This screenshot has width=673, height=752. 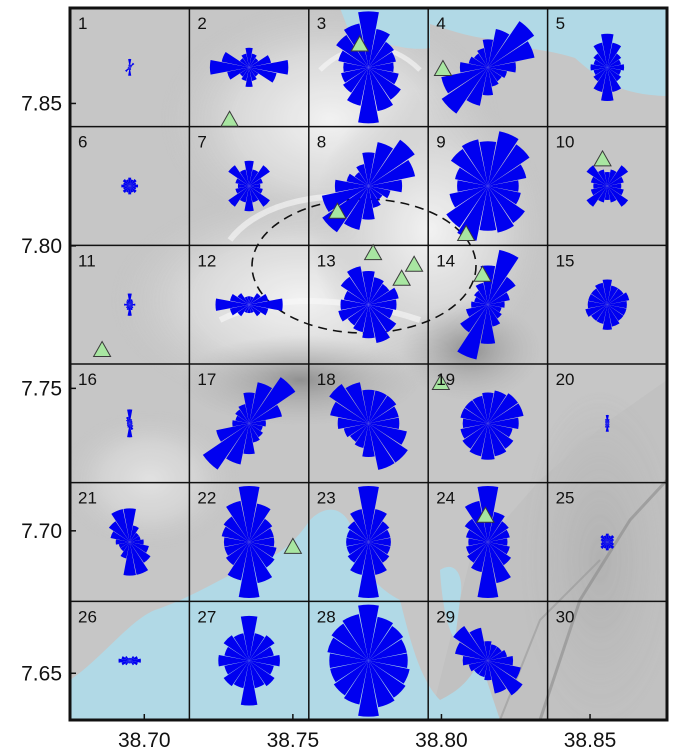 I want to click on cell-label: 21, so click(x=87, y=498).